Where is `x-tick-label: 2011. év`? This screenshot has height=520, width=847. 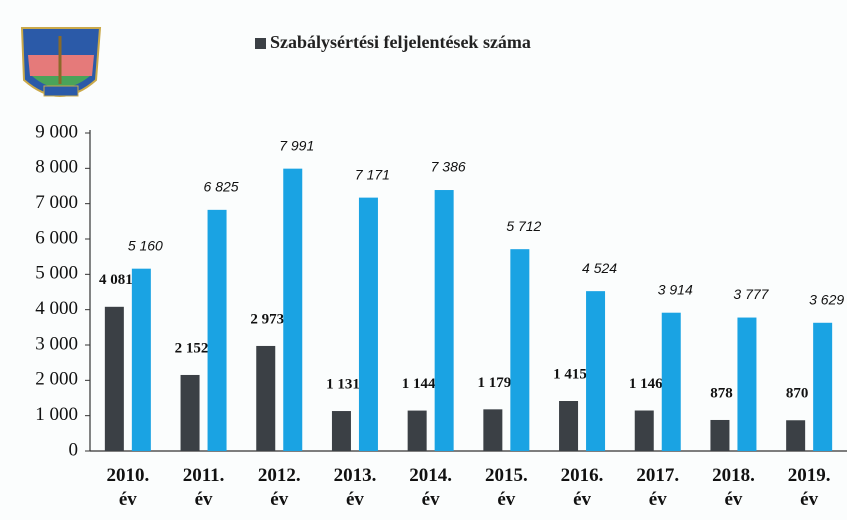
x-tick-label: 2011. év is located at coordinates (203, 487).